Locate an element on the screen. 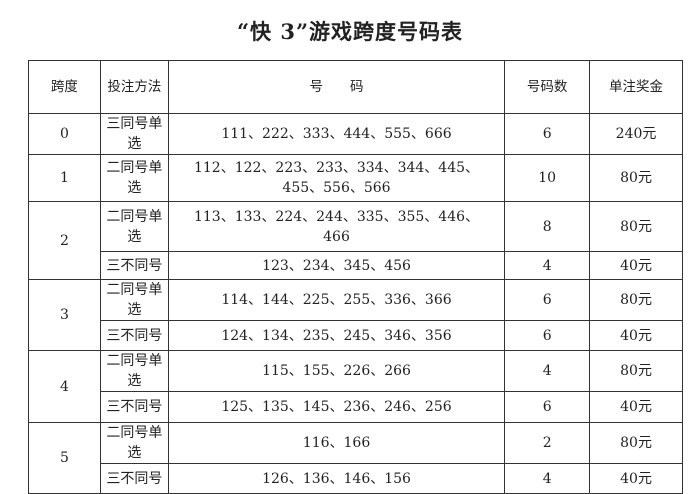 Image resolution: width=700 pixels, height=494 pixels. numbers-cell: 115、155、226、266 is located at coordinates (336, 371).